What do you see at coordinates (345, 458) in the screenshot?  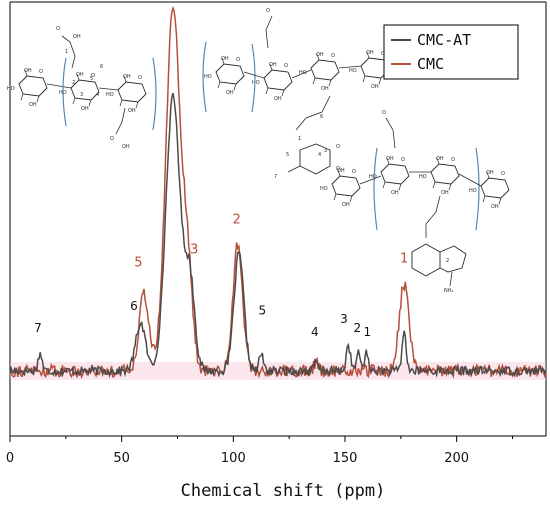 I see `x-tick-label: 150` at bounding box center [345, 458].